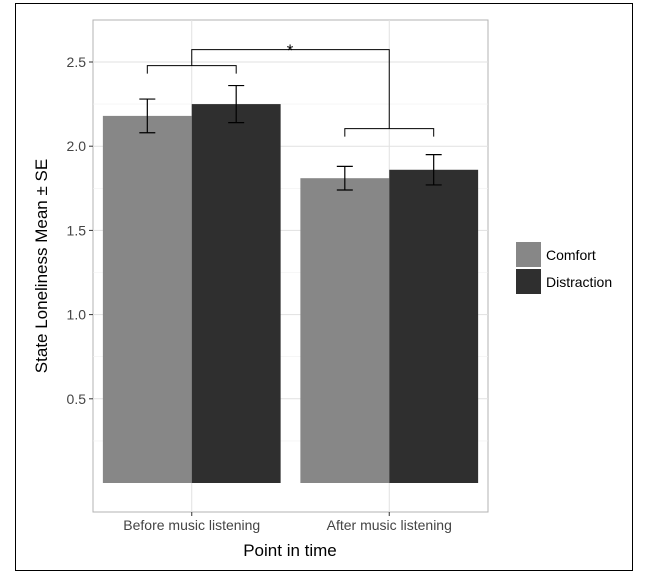  Describe the element at coordinates (41, 266) in the screenshot. I see `y-axis-label: State Loneliness Mean ± SE` at that location.